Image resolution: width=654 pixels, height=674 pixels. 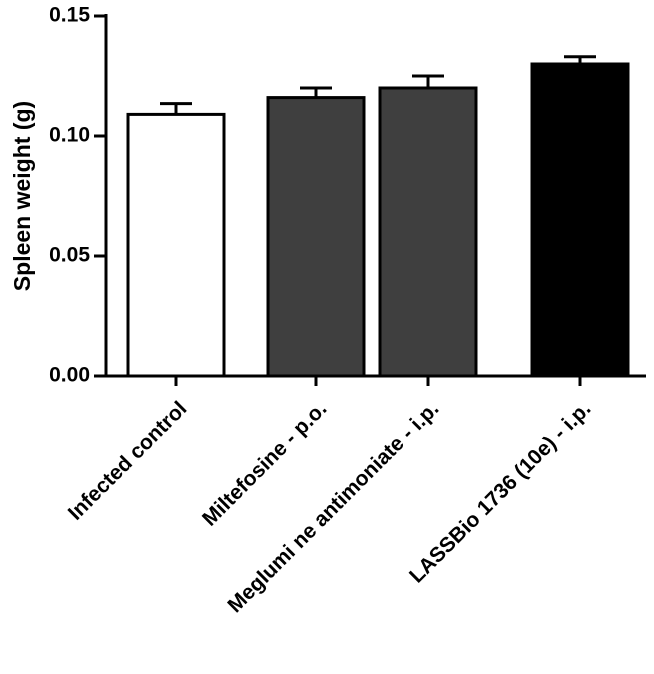 What do you see at coordinates (69, 15) in the screenshot?
I see `y-tick-label: 0.15` at bounding box center [69, 15].